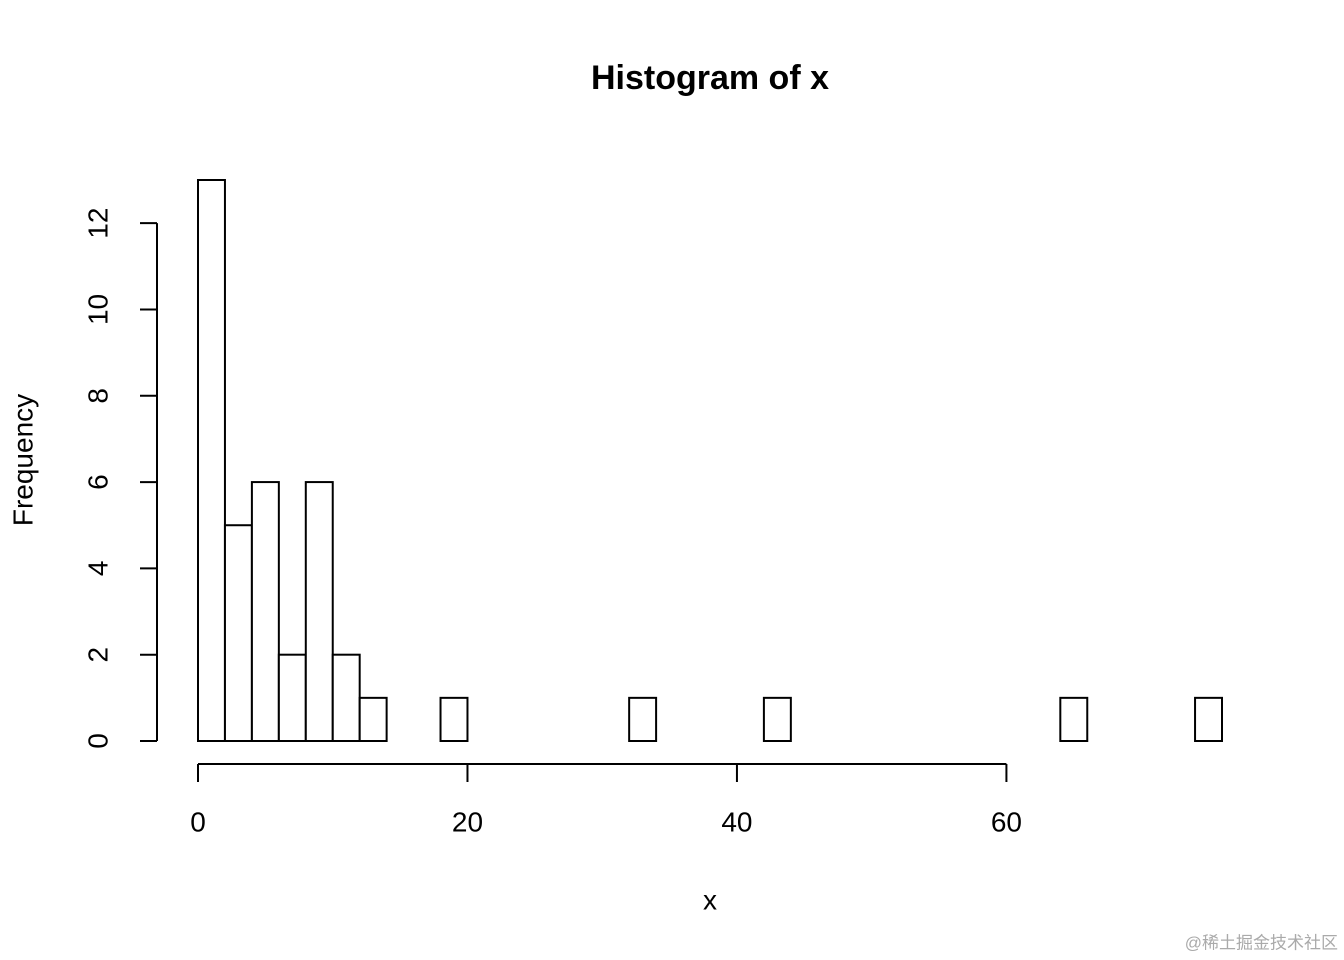 Image resolution: width=1344 pixels, height=960 pixels. Describe the element at coordinates (97, 396) in the screenshot. I see `y-tick-label: 8` at that location.